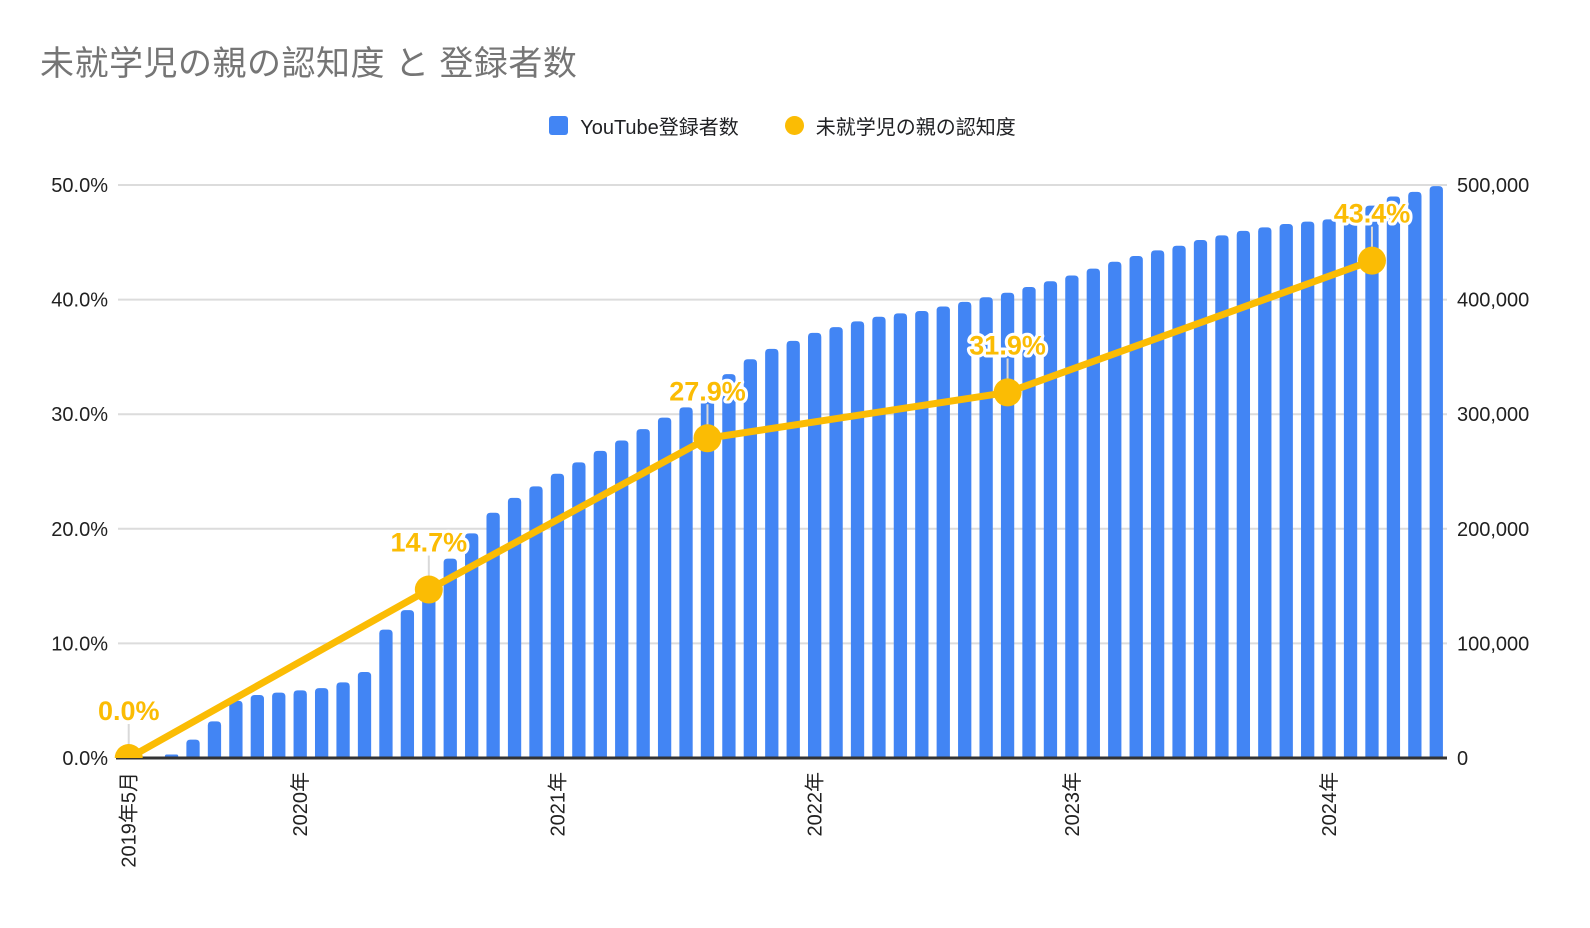 The height and width of the screenshot is (928, 1590). What do you see at coordinates (1462, 759) in the screenshot?
I see `y-axis-right-tick-label: 0` at bounding box center [1462, 759].